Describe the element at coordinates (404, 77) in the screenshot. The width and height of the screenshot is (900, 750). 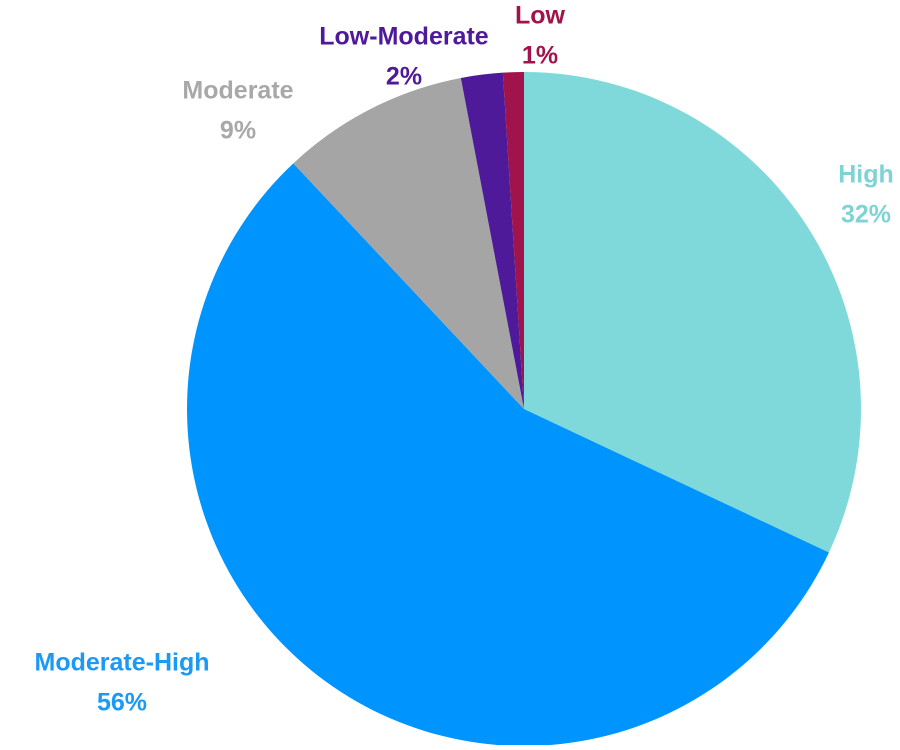
I see `slice-value-label-low-moderate: 2%` at that location.